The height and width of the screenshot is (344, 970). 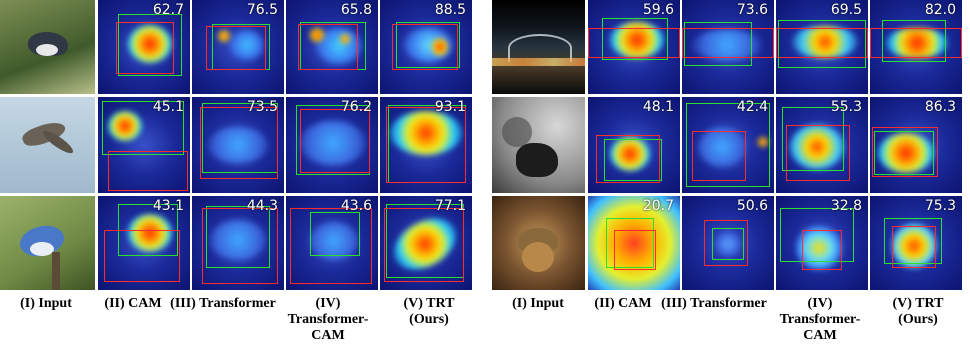 I want to click on heatmap-trt: 93.1, so click(x=426, y=145).